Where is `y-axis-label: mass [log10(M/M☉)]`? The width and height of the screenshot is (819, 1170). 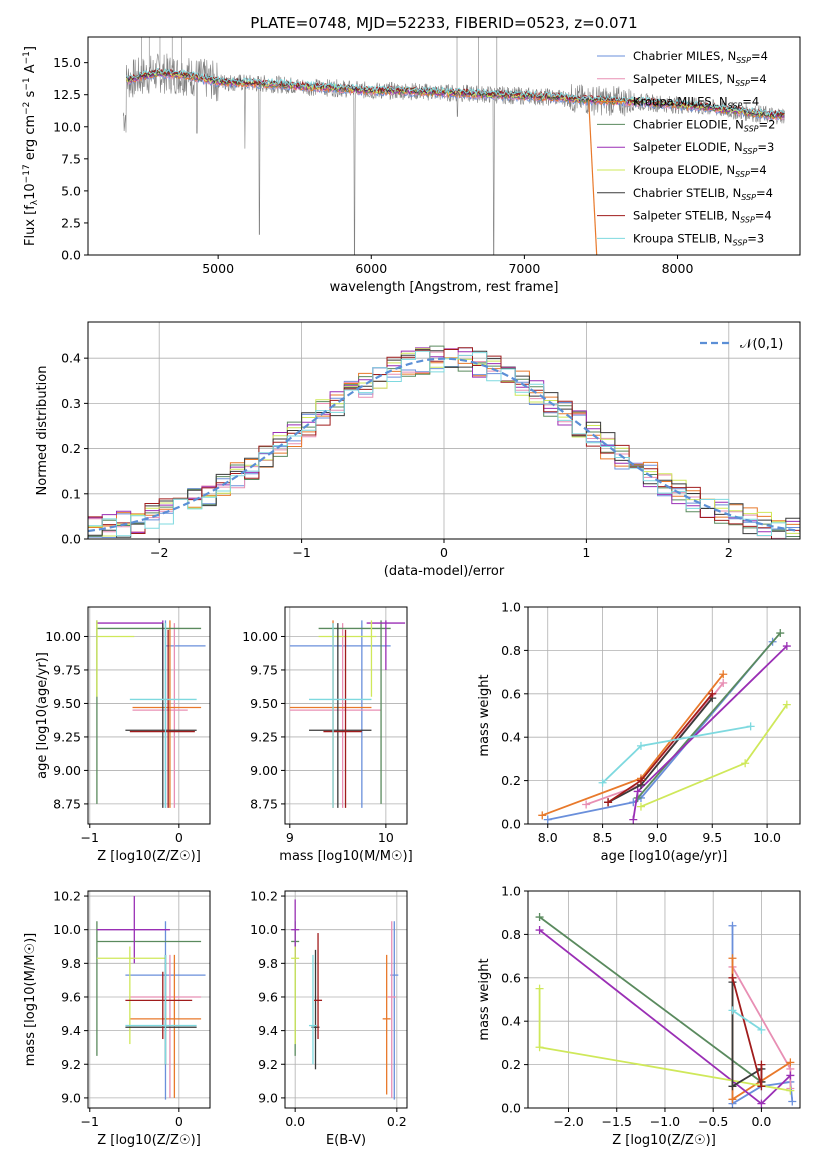 y-axis-label: mass [log10(M/M☉)] is located at coordinates (30, 999).